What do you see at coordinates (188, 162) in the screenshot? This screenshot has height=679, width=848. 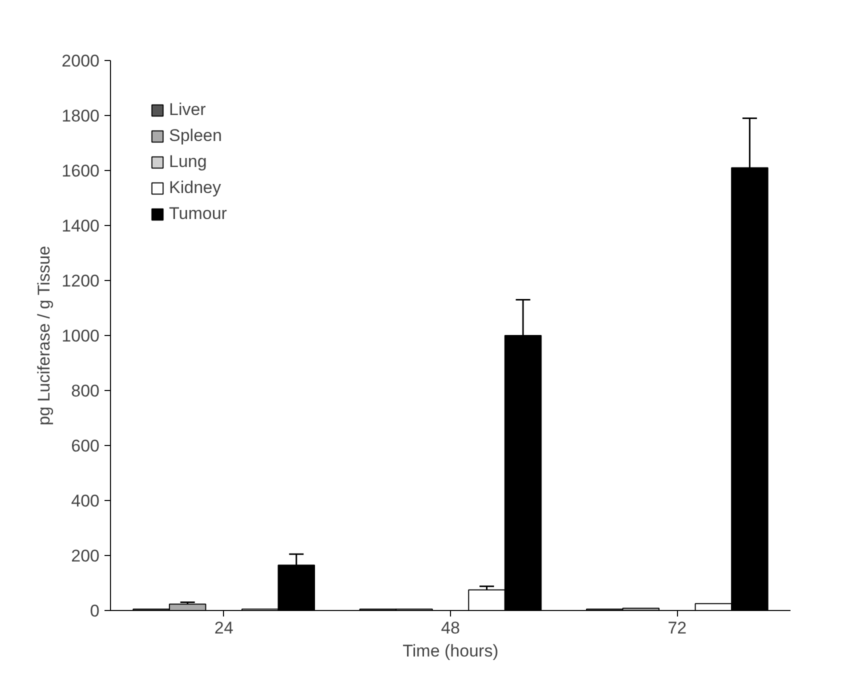 I see `legend-label: Lung` at bounding box center [188, 162].